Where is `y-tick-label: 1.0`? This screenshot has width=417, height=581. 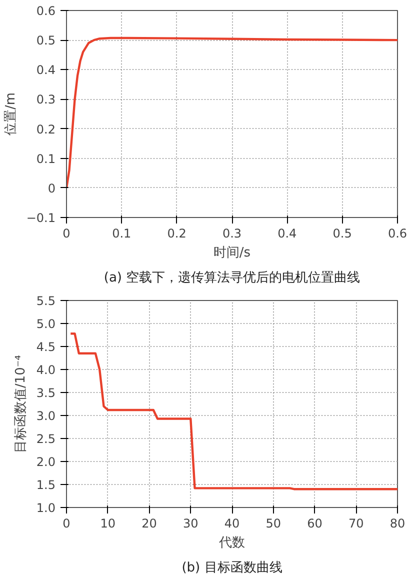 y-tick-label: 1.0 is located at coordinates (46, 508).